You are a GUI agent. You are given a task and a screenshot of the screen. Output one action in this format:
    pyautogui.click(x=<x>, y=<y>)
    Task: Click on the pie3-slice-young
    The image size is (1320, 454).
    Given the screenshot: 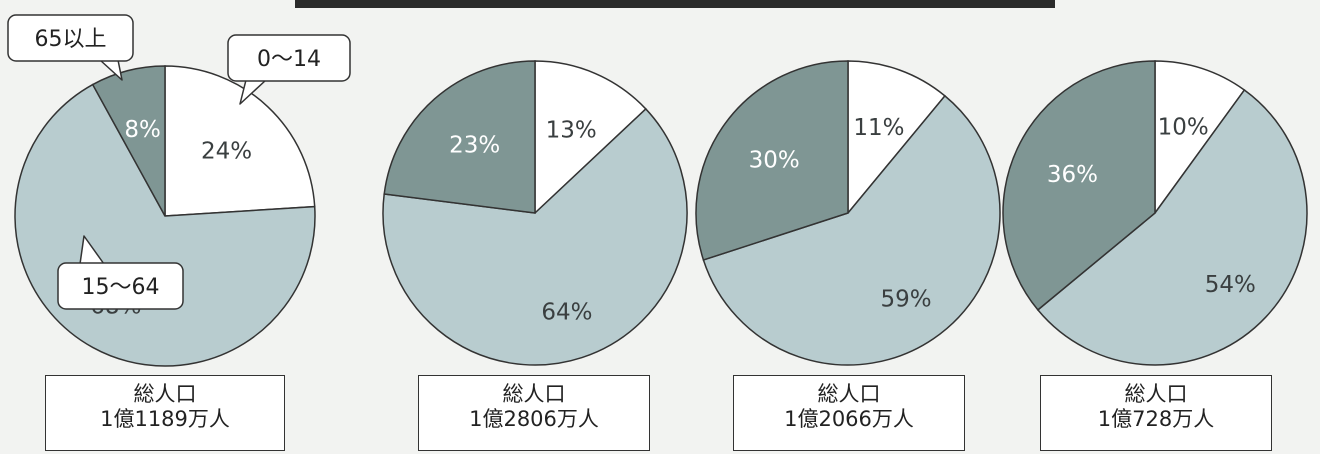 What is the action you would take?
    pyautogui.click(x=896, y=138)
    